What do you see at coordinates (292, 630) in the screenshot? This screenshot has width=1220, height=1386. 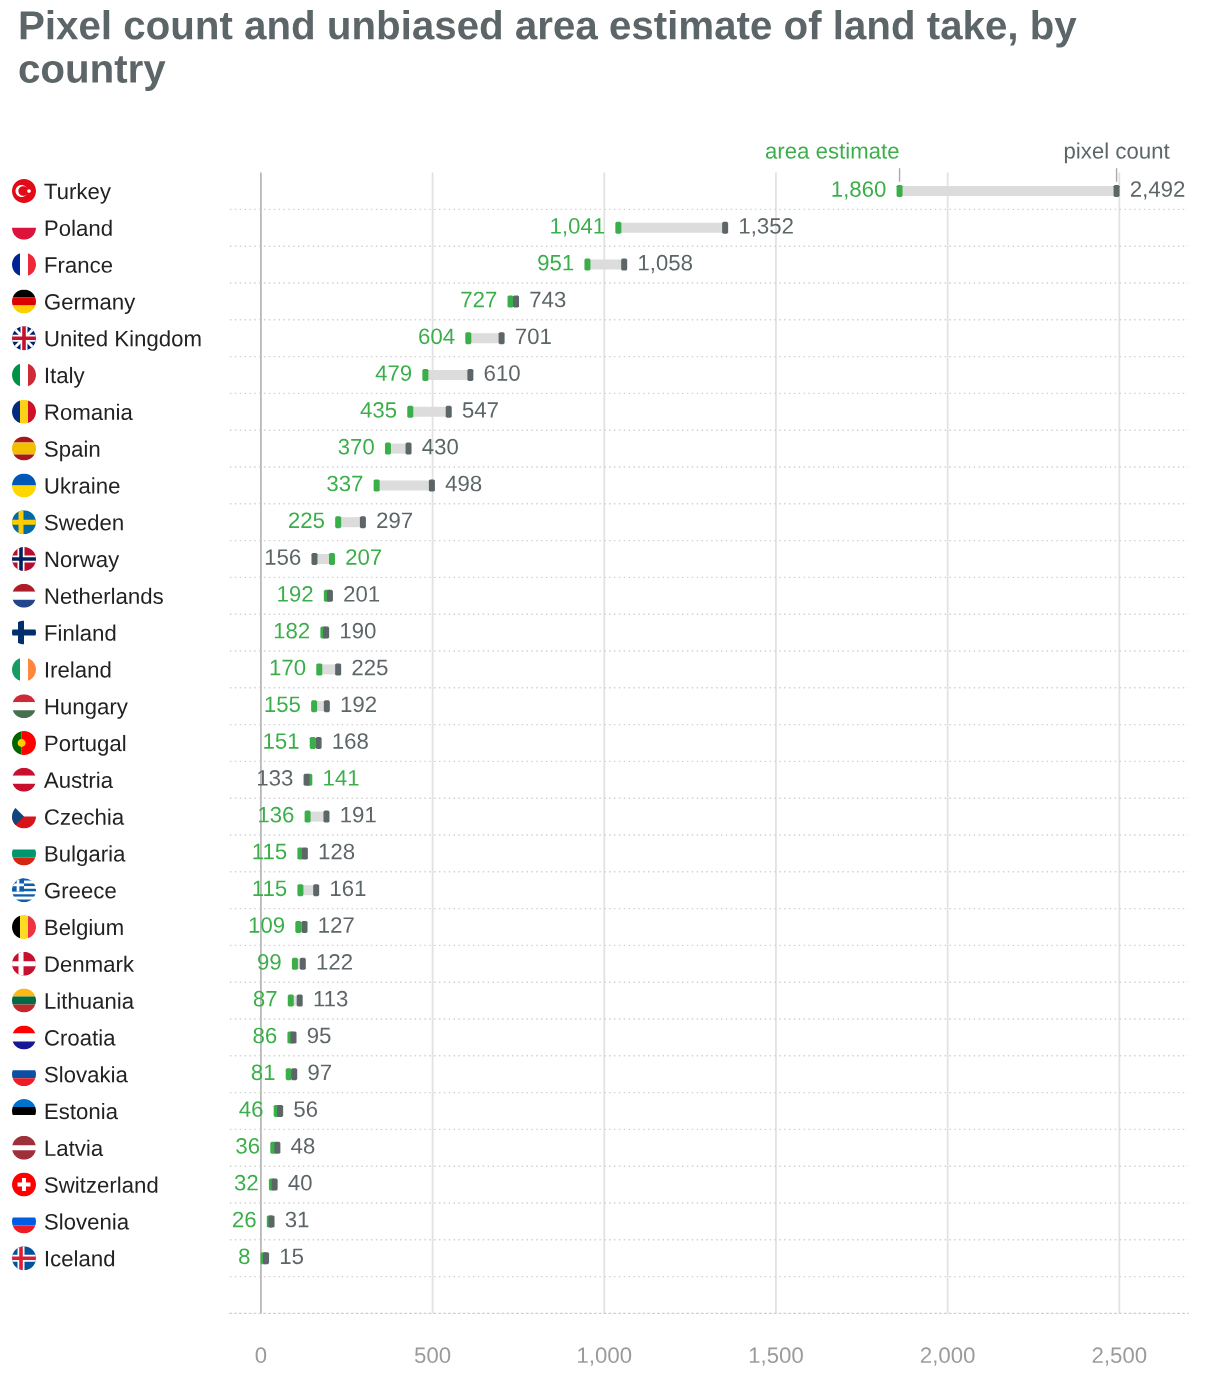 I see `data-label: 182` at bounding box center [292, 630].